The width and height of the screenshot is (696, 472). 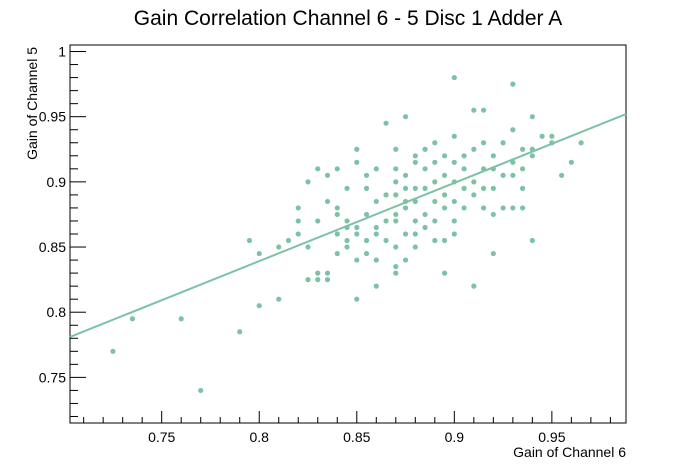 What do you see at coordinates (52, 117) in the screenshot?
I see `y-tick-label: 0.95` at bounding box center [52, 117].